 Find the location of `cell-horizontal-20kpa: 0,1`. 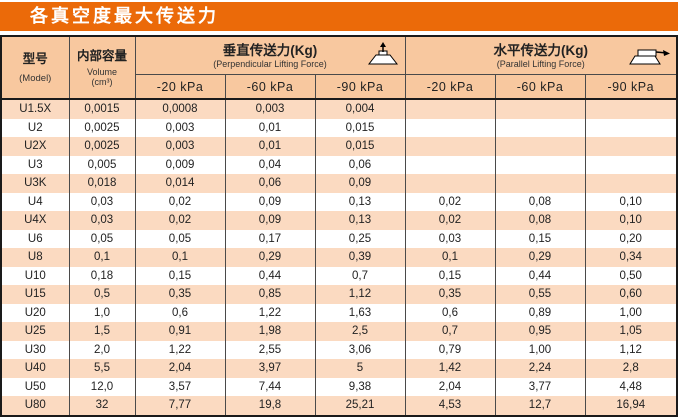

cell-horizontal-20kpa: 0,1 is located at coordinates (450, 257).